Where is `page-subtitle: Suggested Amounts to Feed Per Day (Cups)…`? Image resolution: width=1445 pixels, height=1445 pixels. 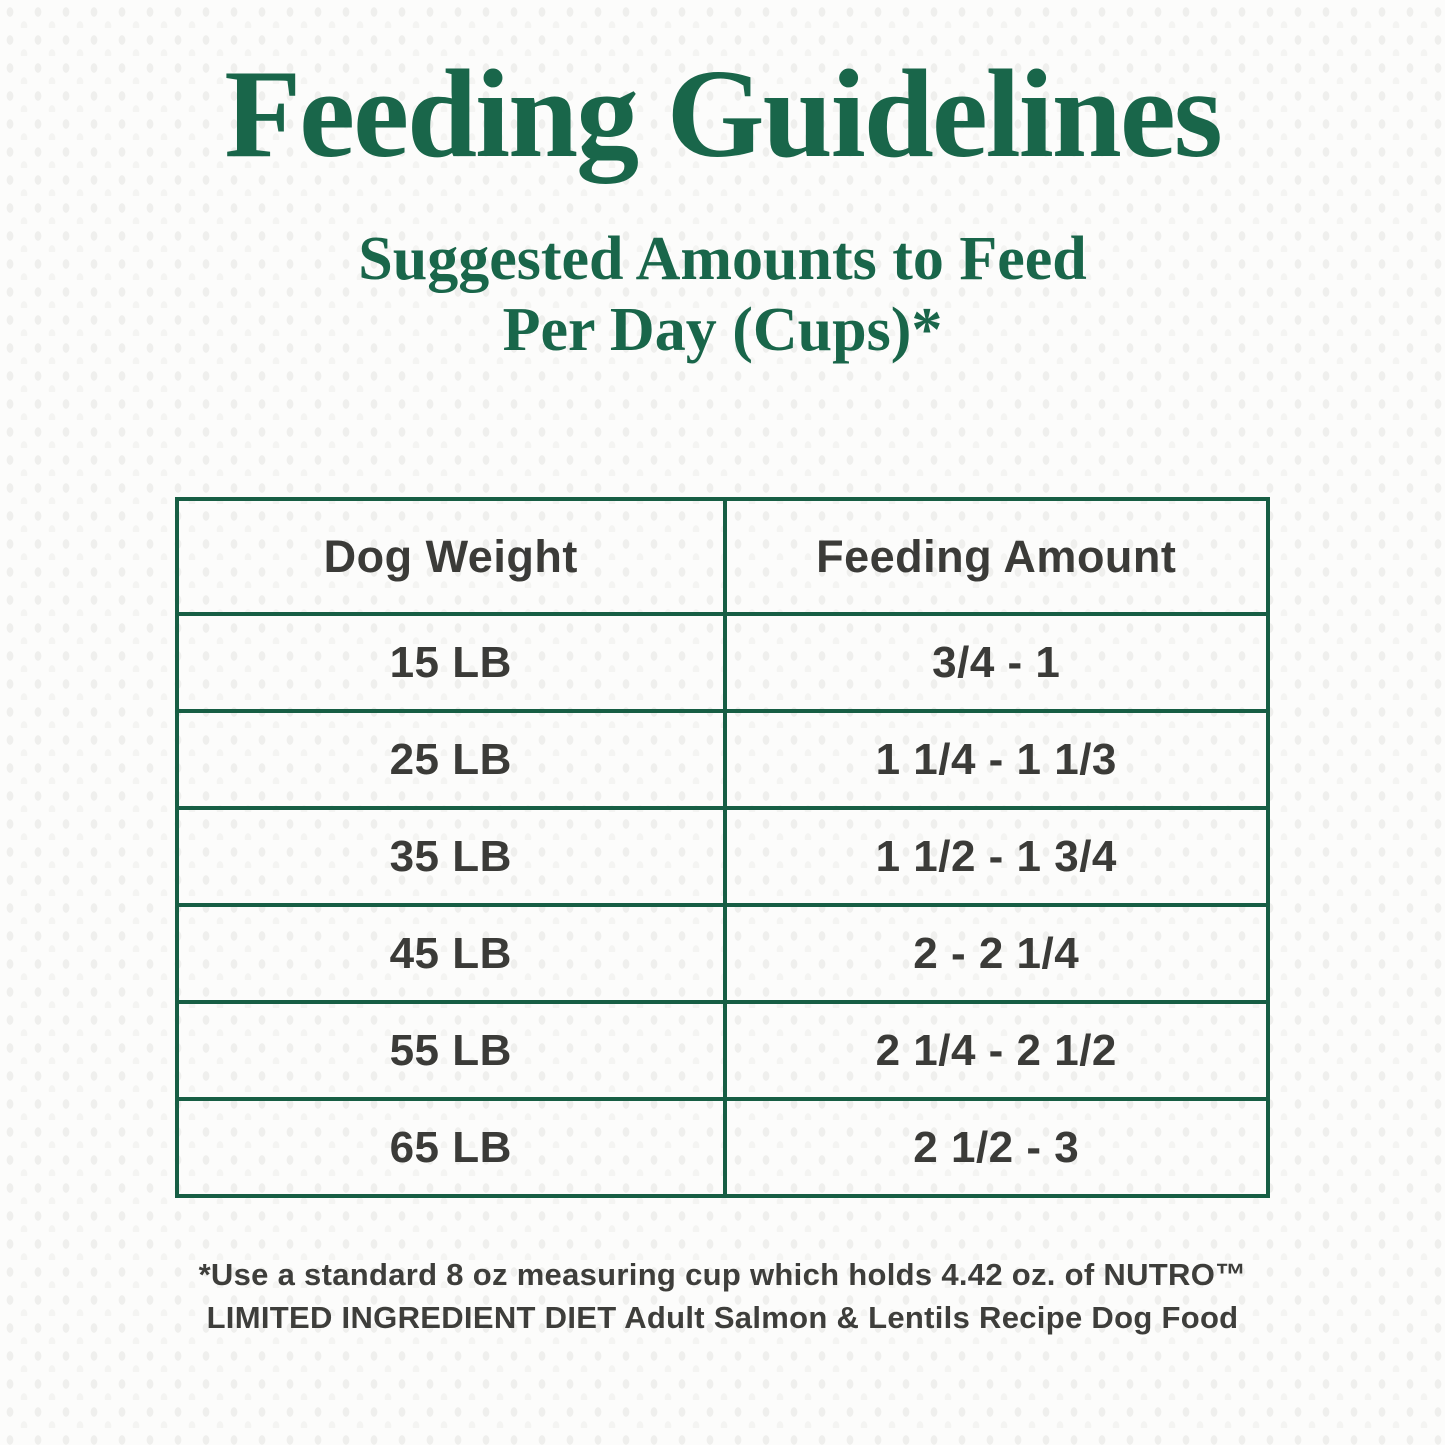
page-subtitle: Suggested Amounts to Feed Per Day (Cups)… is located at coordinates (722, 294).